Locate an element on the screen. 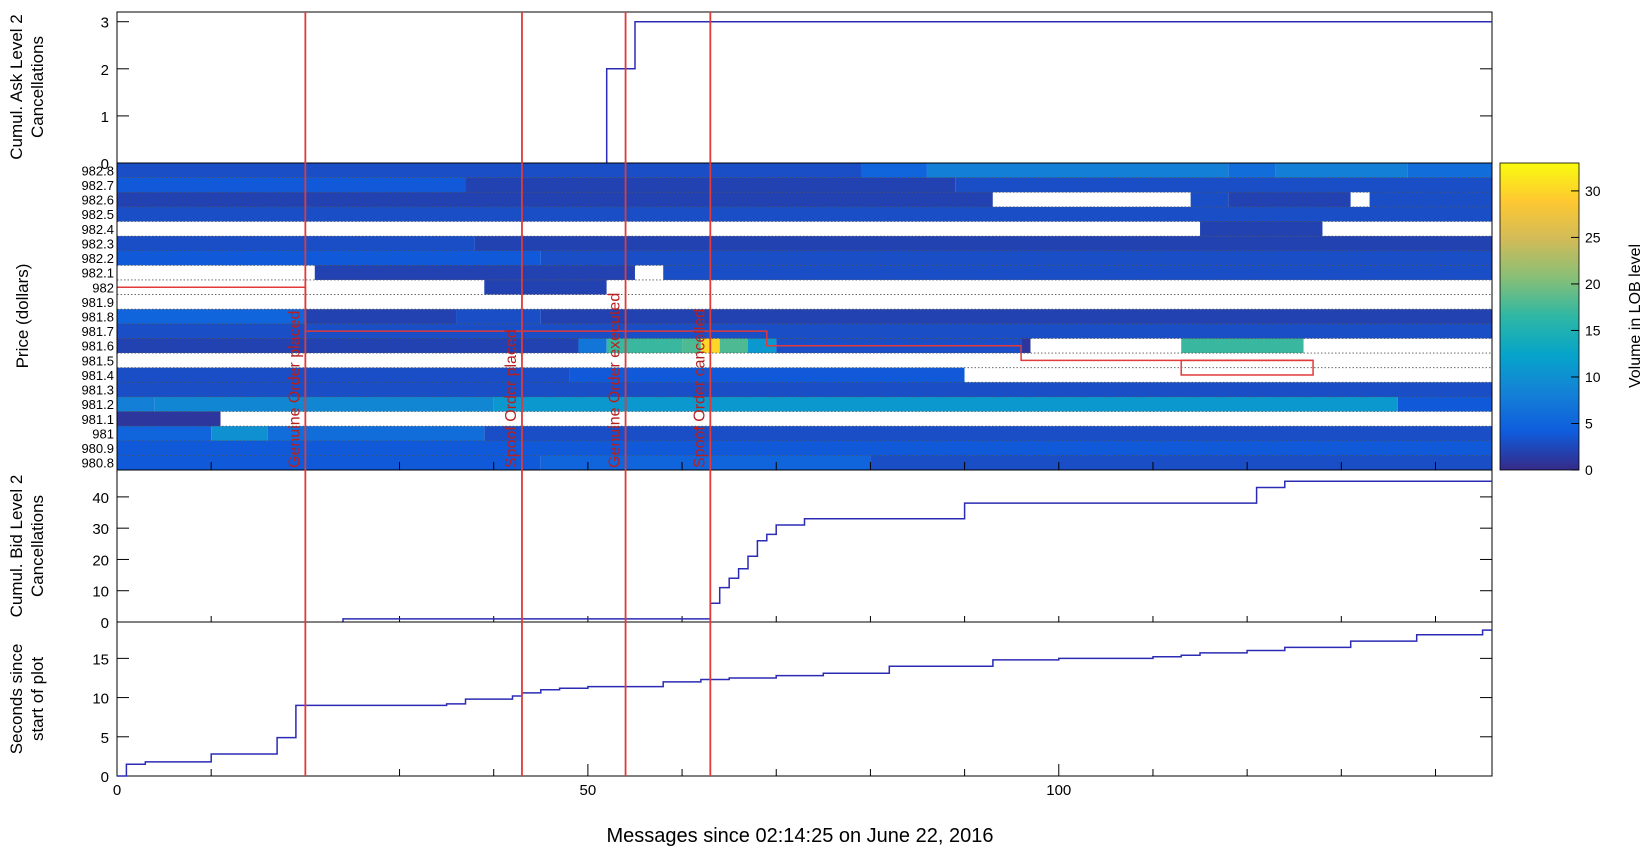 Image resolution: width=1650 pixels, height=852 pixels. bid-y-tick-label: 0 is located at coordinates (105, 623).